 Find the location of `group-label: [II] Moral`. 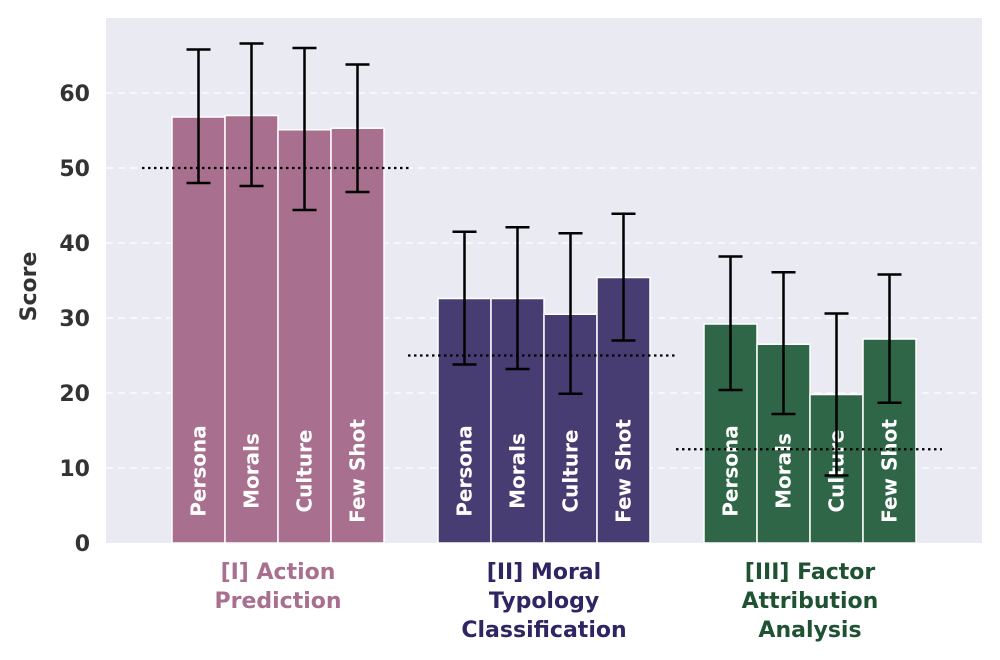

group-label: [II] Moral is located at coordinates (544, 572).